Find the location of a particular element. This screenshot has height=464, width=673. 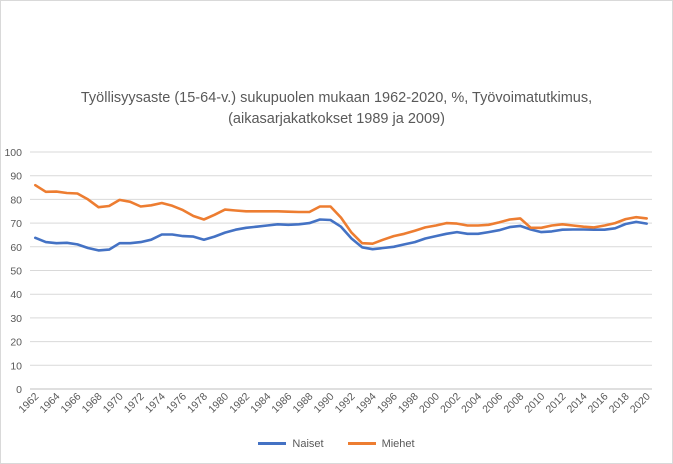

y-tick-label: 70 is located at coordinates (16, 224).